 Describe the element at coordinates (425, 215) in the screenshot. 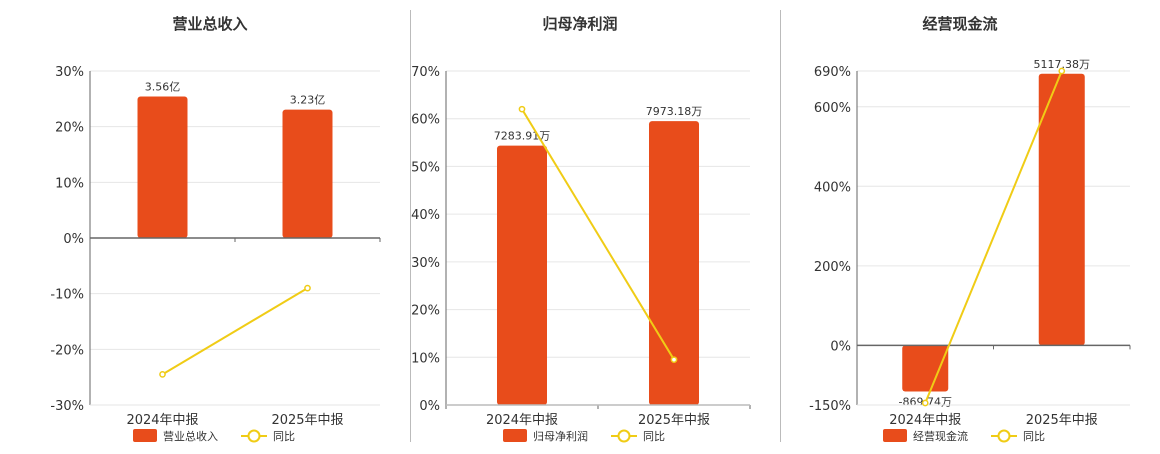

I see `y-tick-label: 40%` at that location.